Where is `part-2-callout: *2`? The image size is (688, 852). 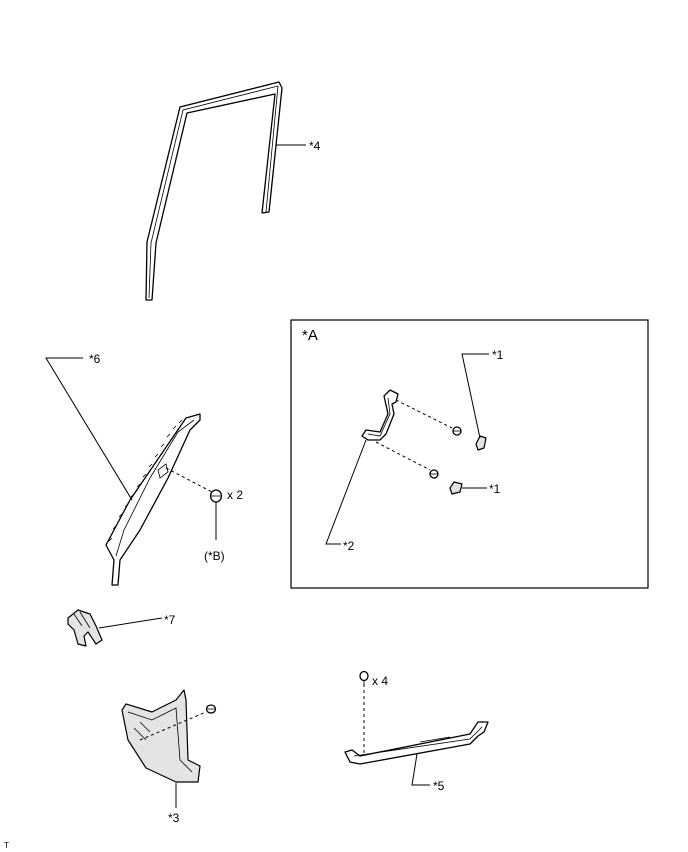
part-2-callout: *2 is located at coordinates (349, 546).